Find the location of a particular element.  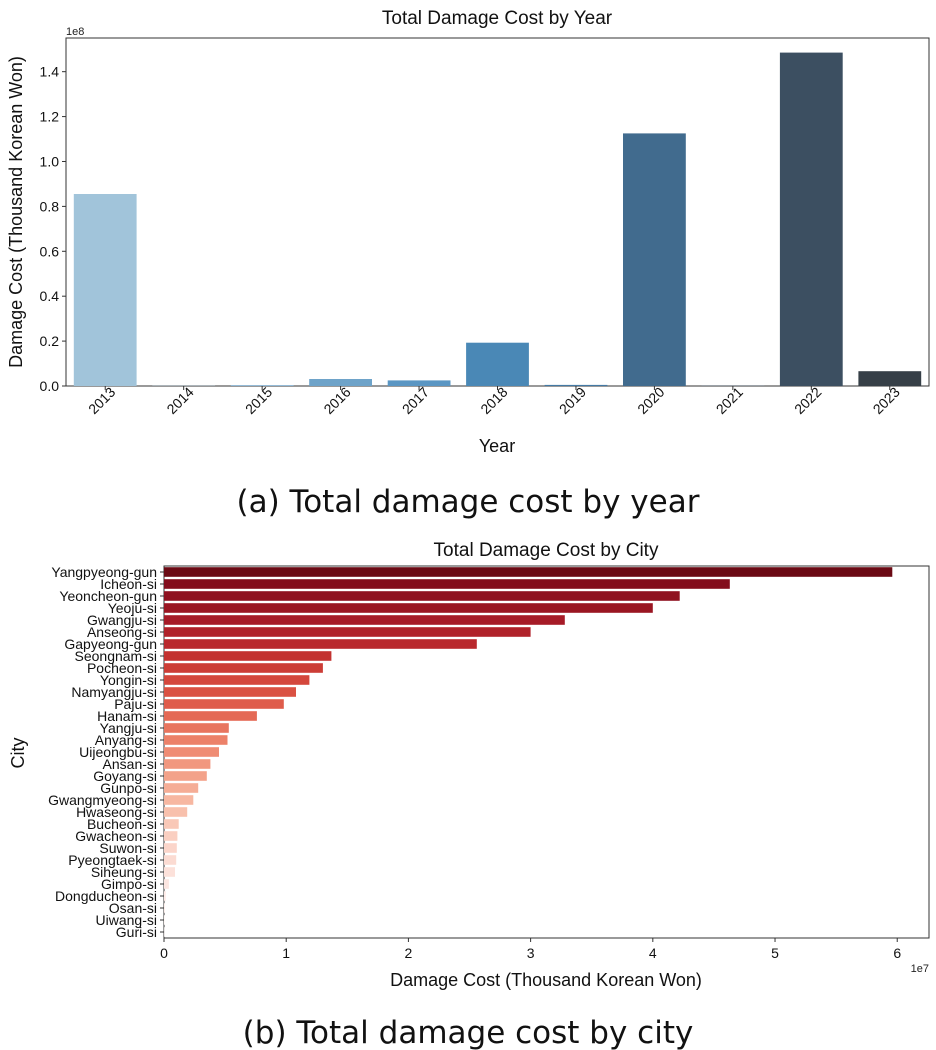

bar-Hwaseong-si is located at coordinates (176, 812).